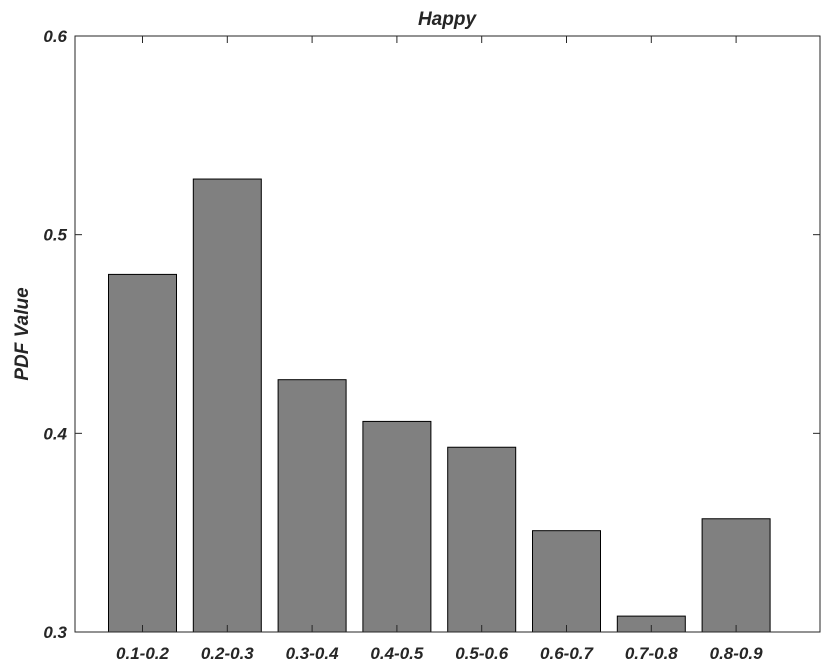  I want to click on bar-0.3-0.4, so click(312, 506).